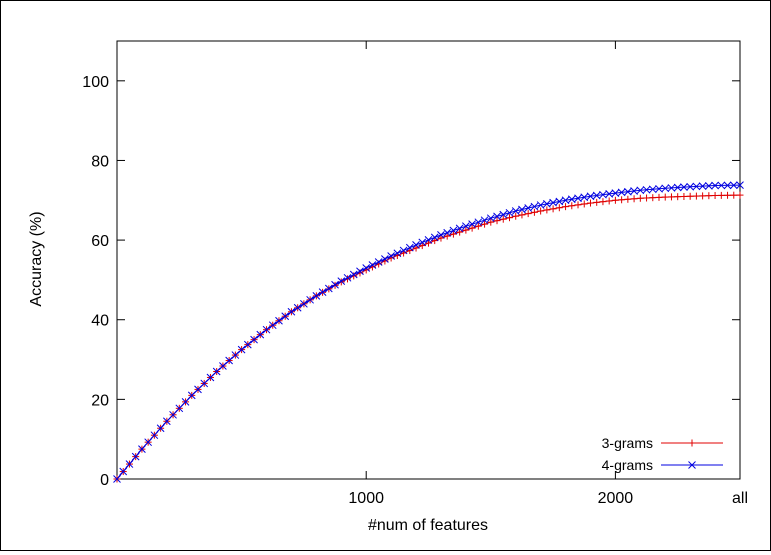 Image resolution: width=771 pixels, height=555 pixels. I want to click on legend-label: 4-grams, so click(627, 465).